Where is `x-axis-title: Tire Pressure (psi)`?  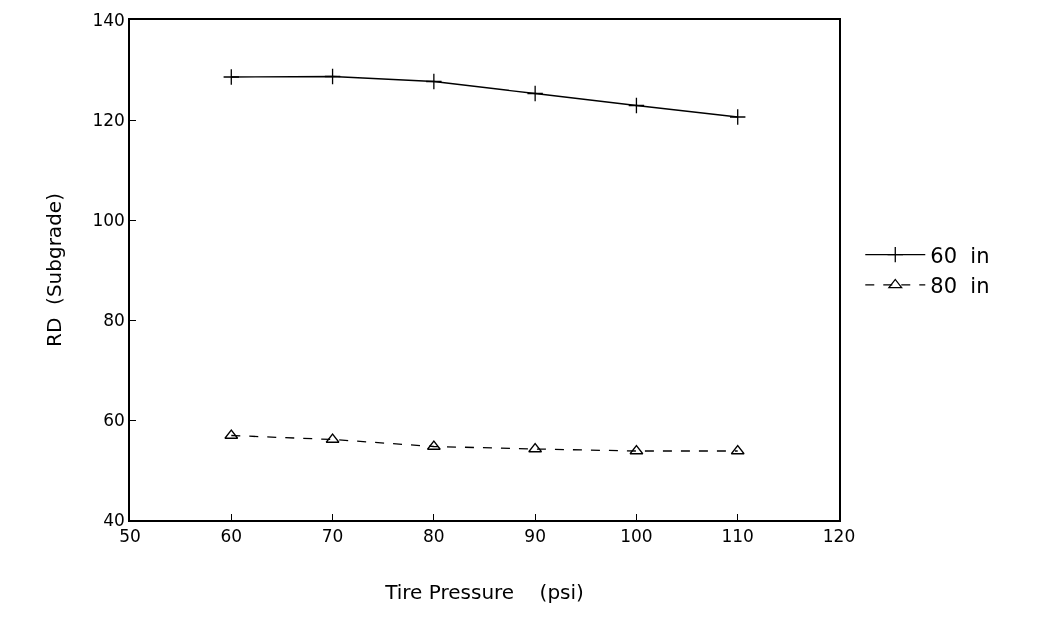 x-axis-title: Tire Pressure (psi) is located at coordinates (484, 592).